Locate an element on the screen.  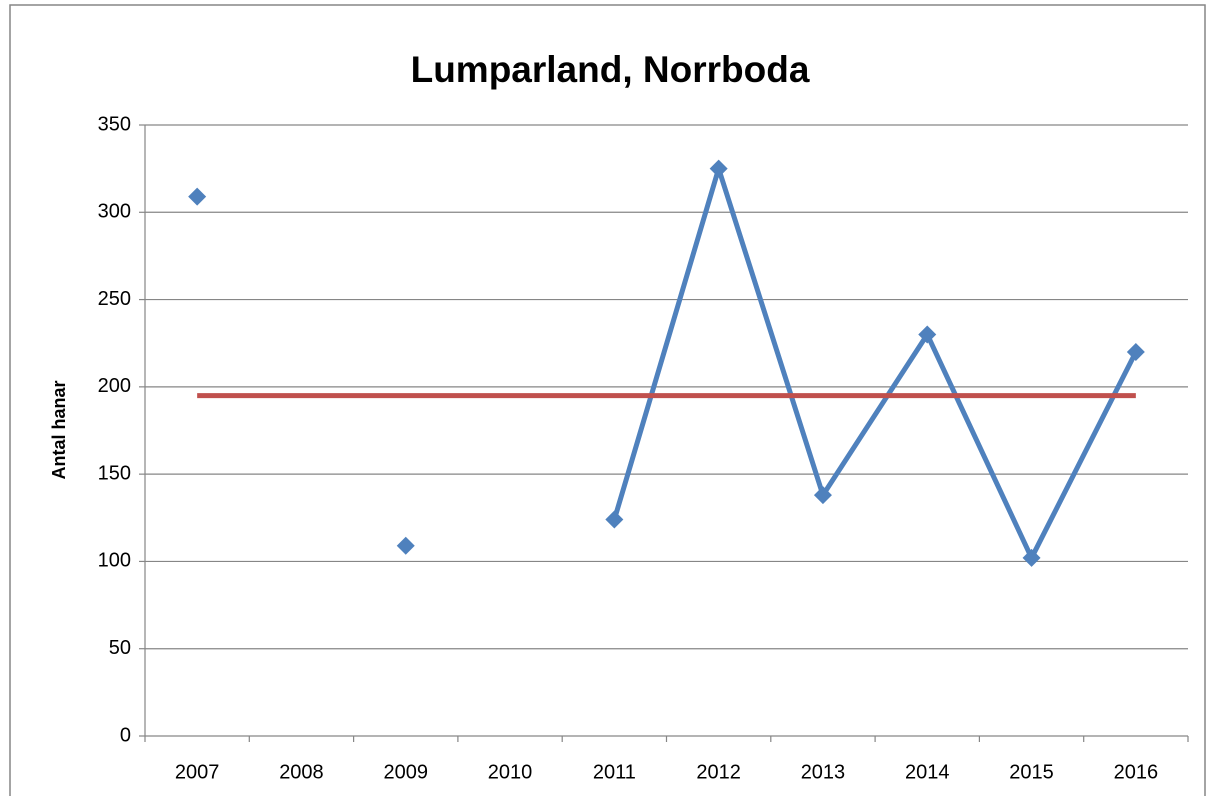
y-tick-label: 200 is located at coordinates (114, 386).